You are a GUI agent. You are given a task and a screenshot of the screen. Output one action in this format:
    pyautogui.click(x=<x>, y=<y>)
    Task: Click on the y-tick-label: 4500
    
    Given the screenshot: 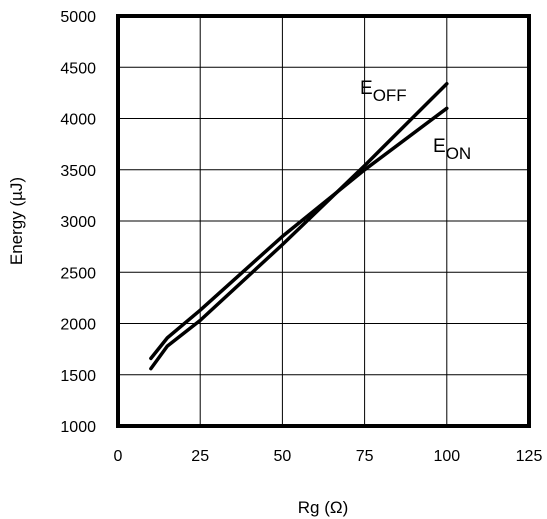 What is the action you would take?
    pyautogui.click(x=78, y=68)
    